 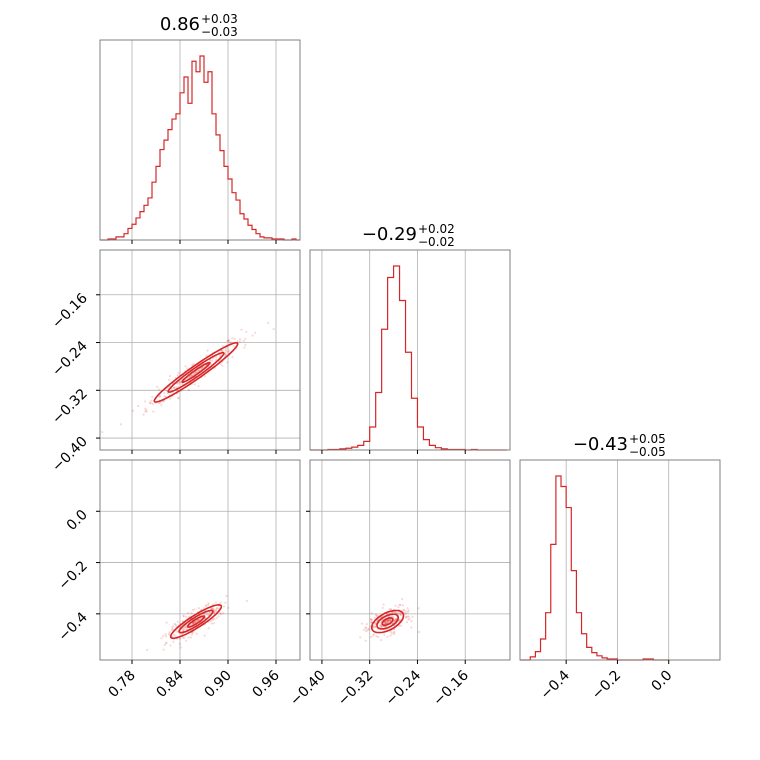 What do you see at coordinates (555, 684) in the screenshot?
I see `xtick-label-p2-0: −0.4` at bounding box center [555, 684].